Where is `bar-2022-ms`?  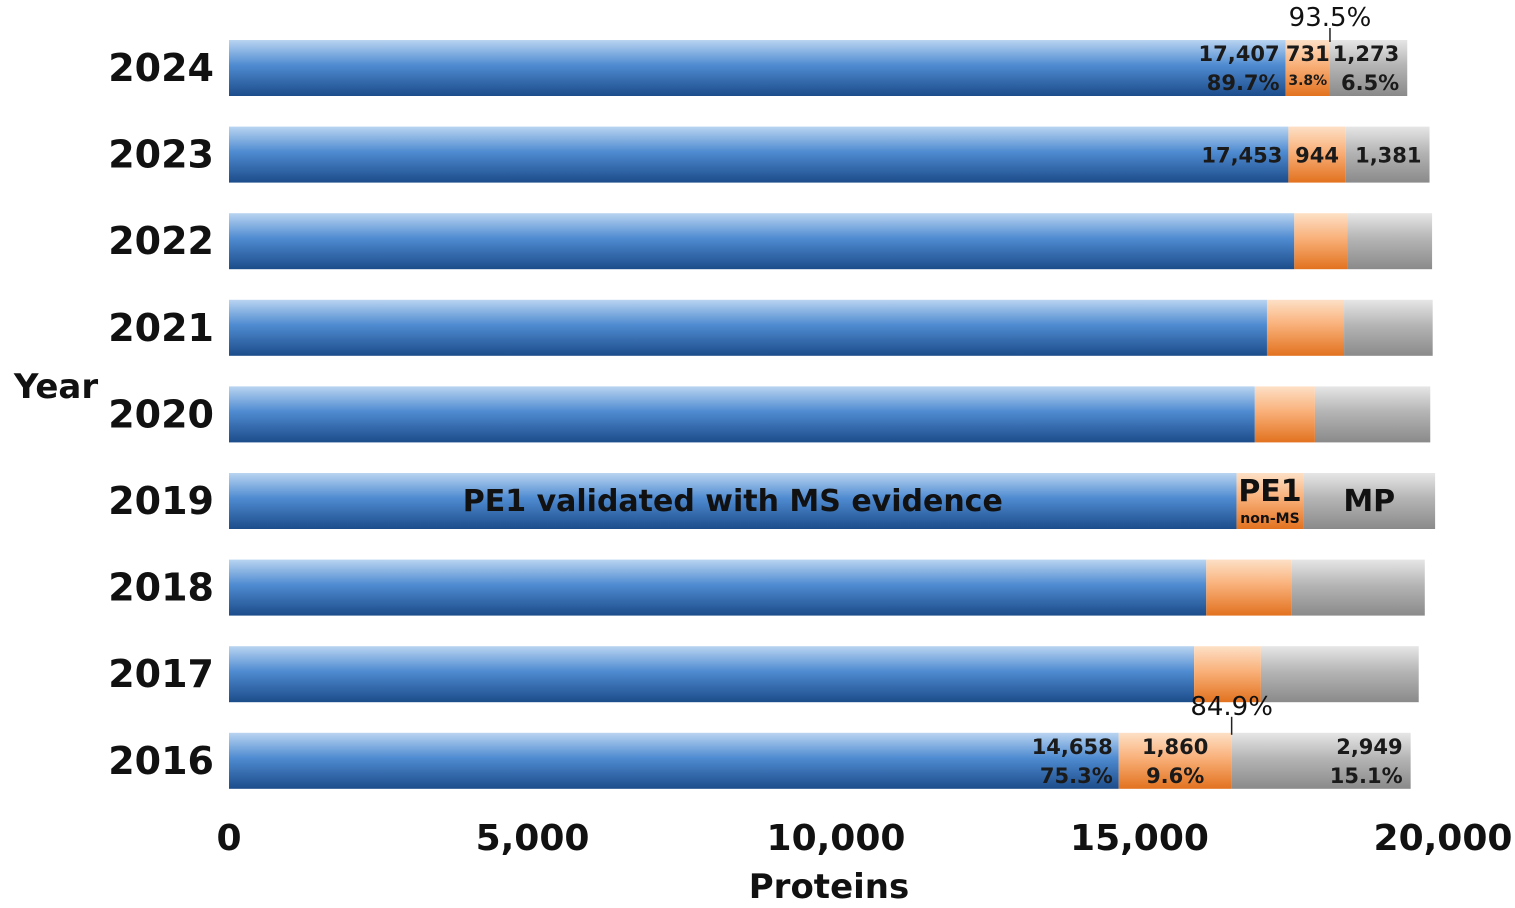 bar-2022-ms is located at coordinates (762, 241).